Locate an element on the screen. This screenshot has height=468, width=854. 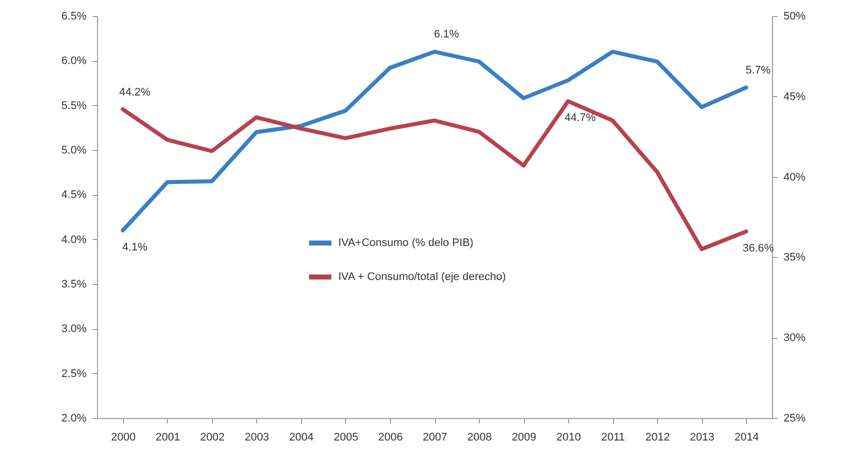
y-tick-label: 2.0% is located at coordinates (74, 418).